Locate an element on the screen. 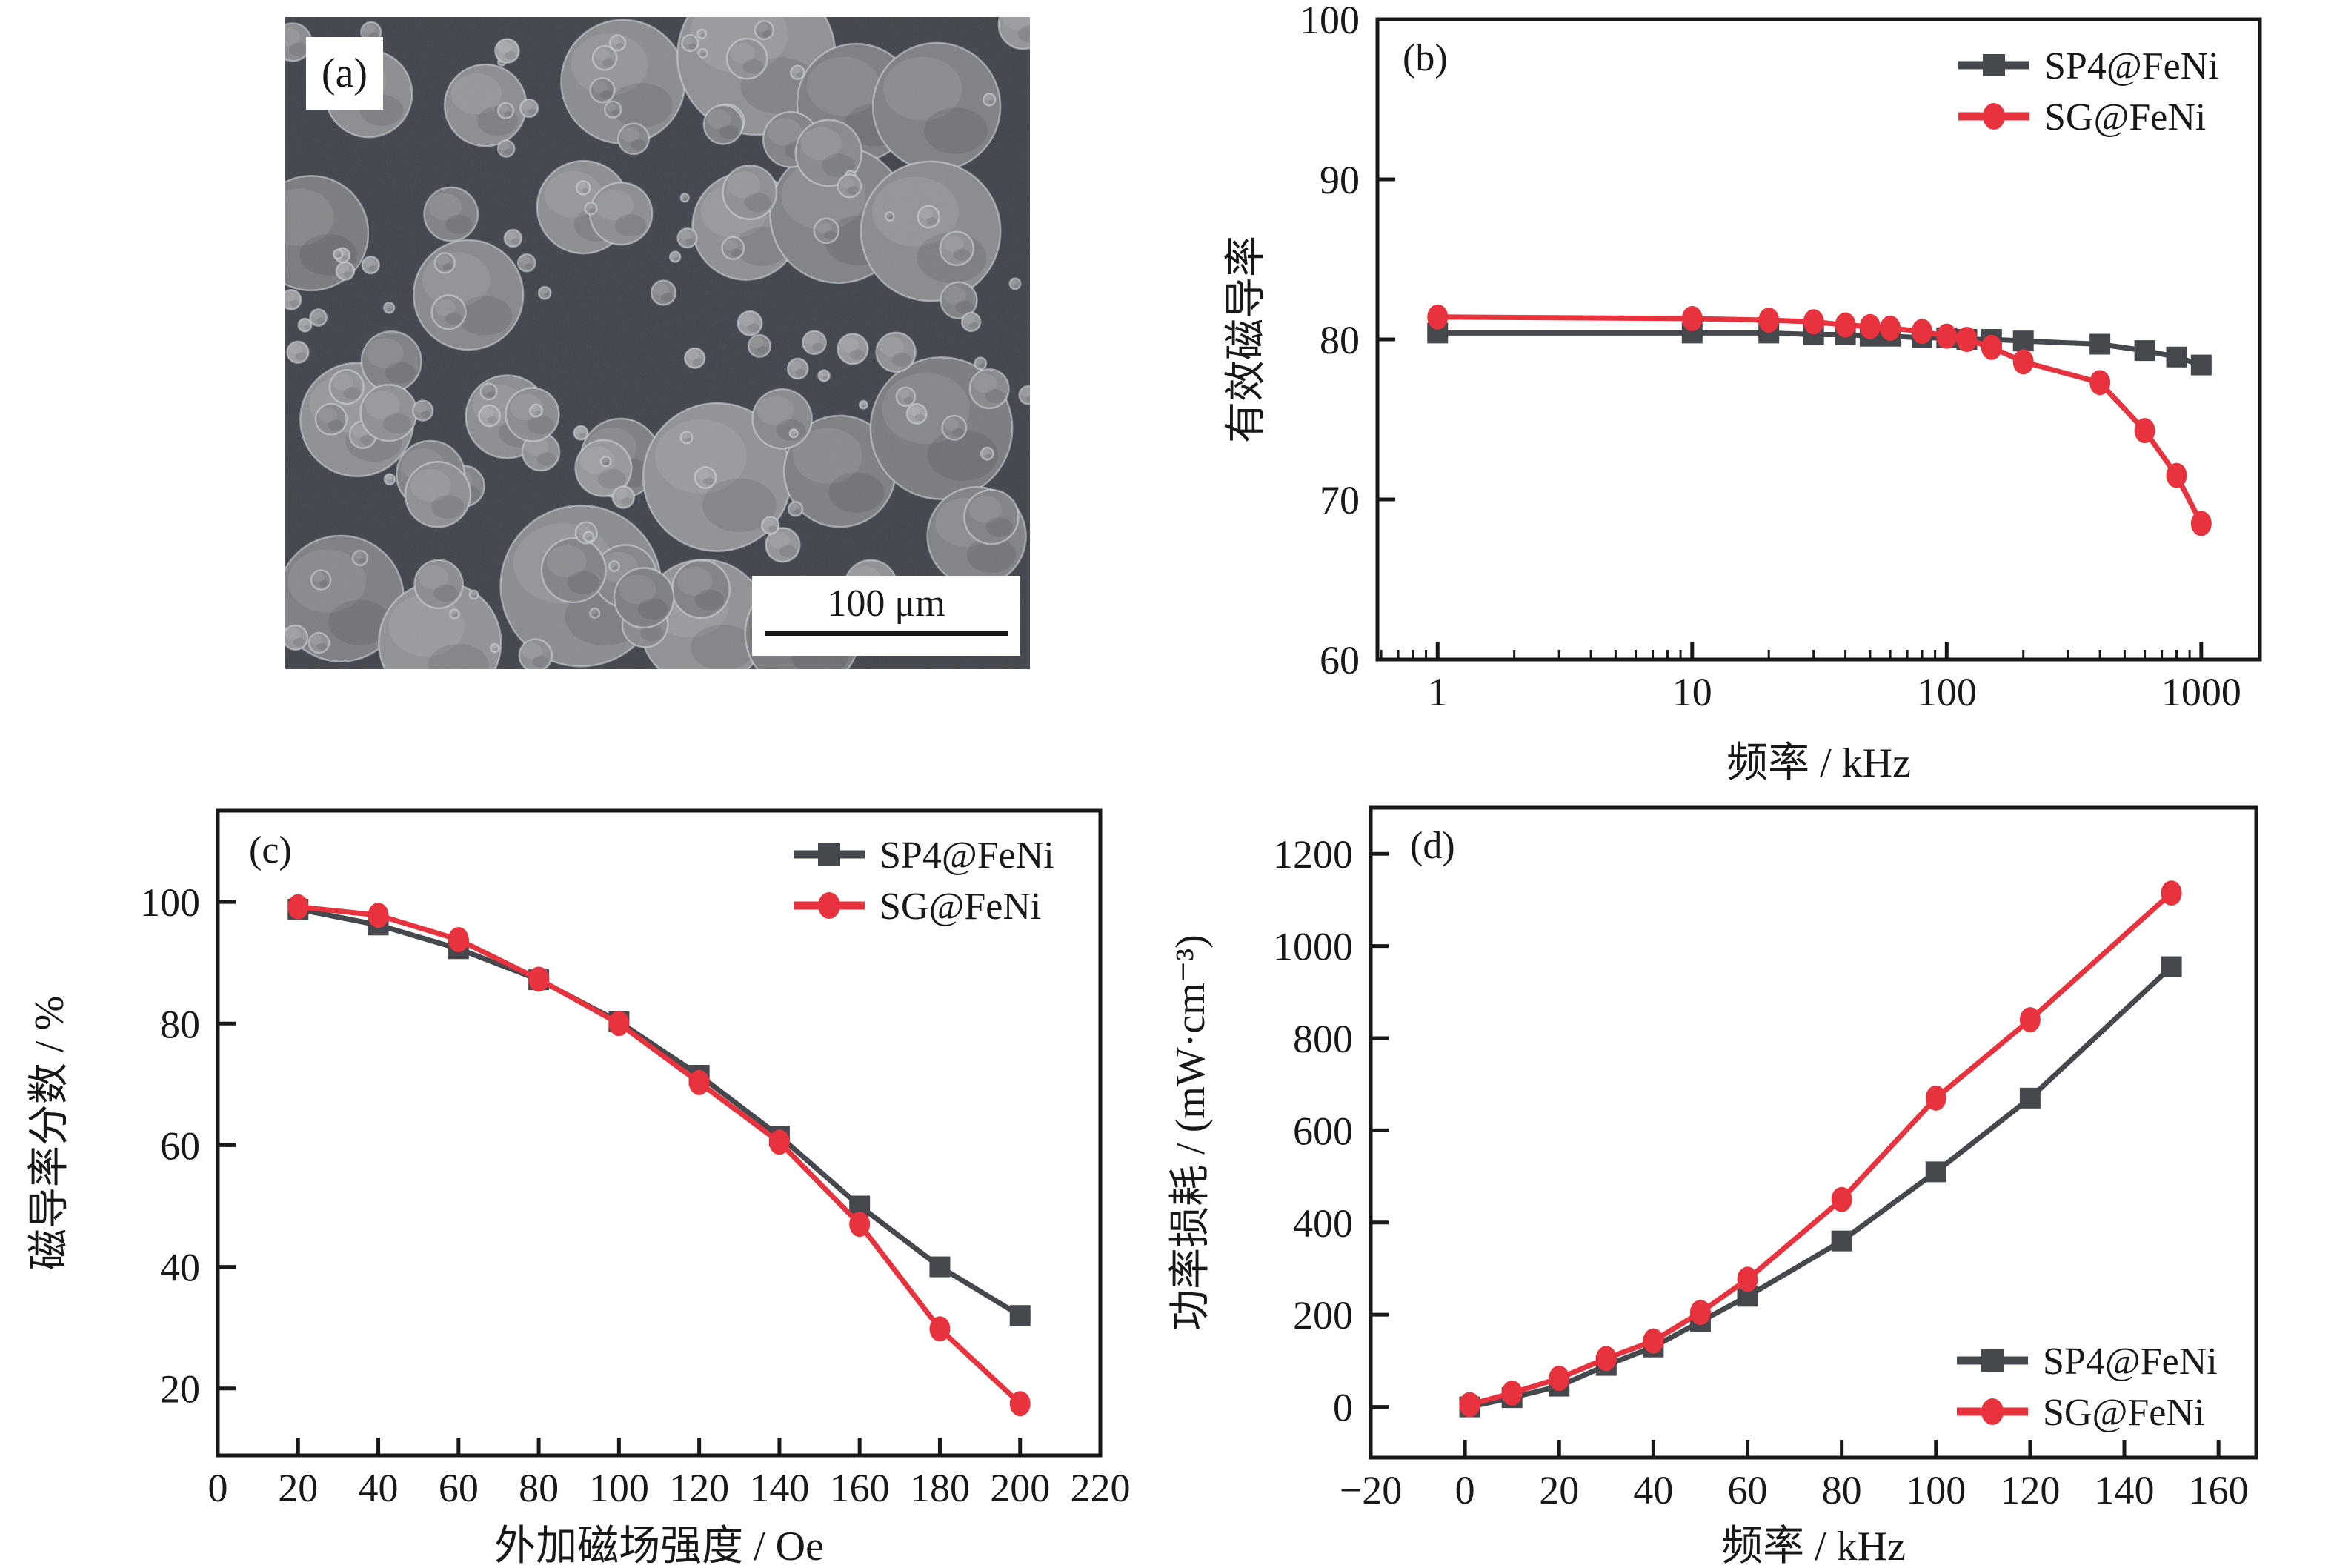  scale-bar-line is located at coordinates (886, 633).